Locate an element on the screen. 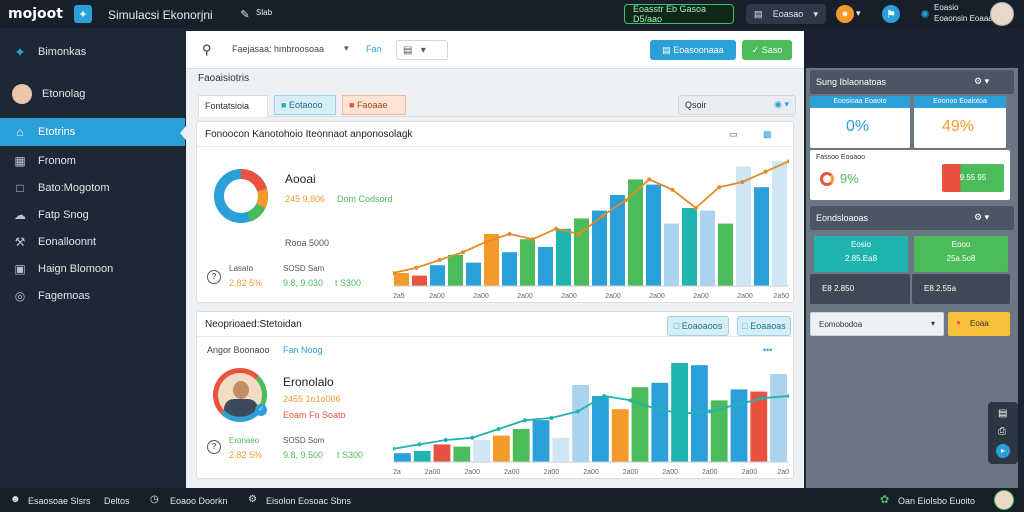 This screenshot has height=512, width=1024. active-pointer is located at coordinates (183, 133).